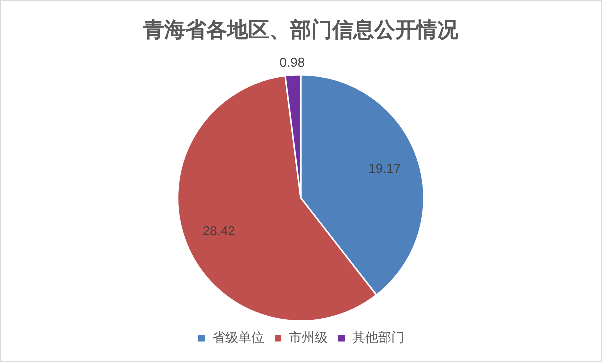  What do you see at coordinates (219, 231) in the screenshot?
I see `data-label: 28.42` at bounding box center [219, 231].